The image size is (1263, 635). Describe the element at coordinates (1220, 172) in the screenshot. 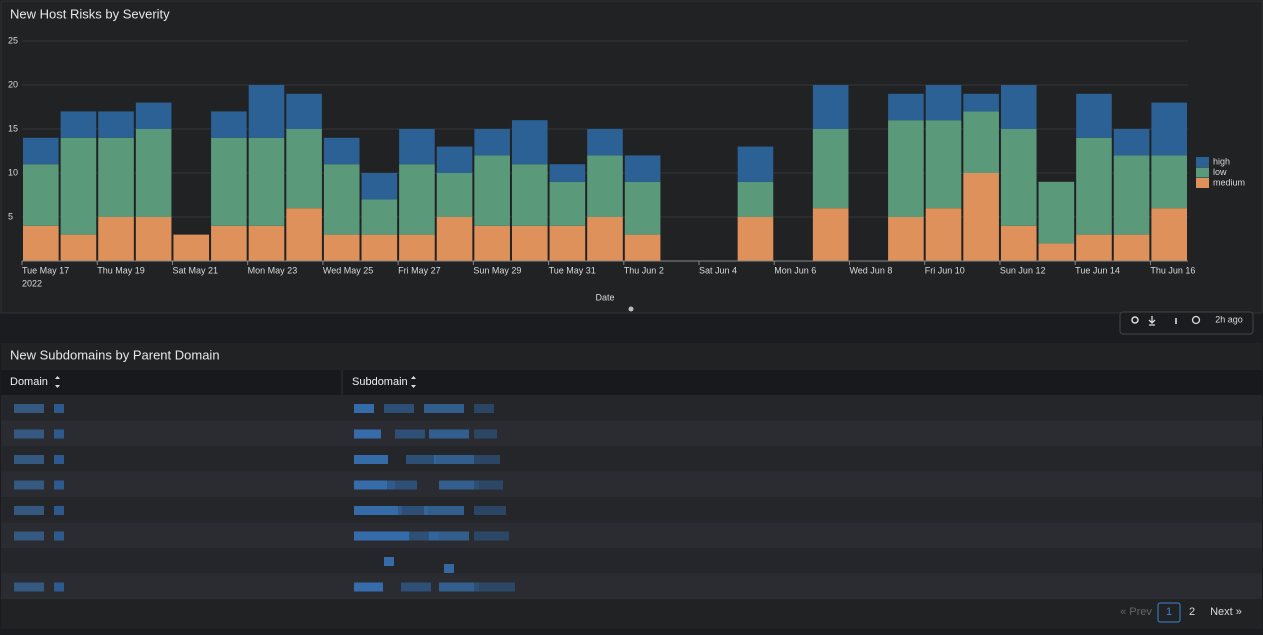

I see `legend-label: low` at that location.